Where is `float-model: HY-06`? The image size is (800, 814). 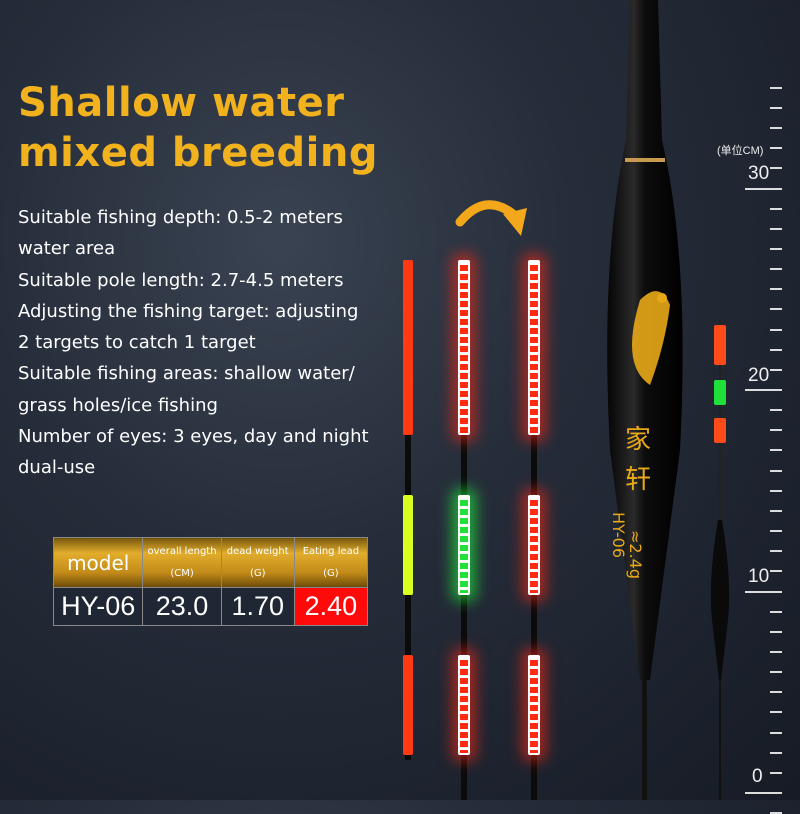 float-model: HY-06 is located at coordinates (618, 535).